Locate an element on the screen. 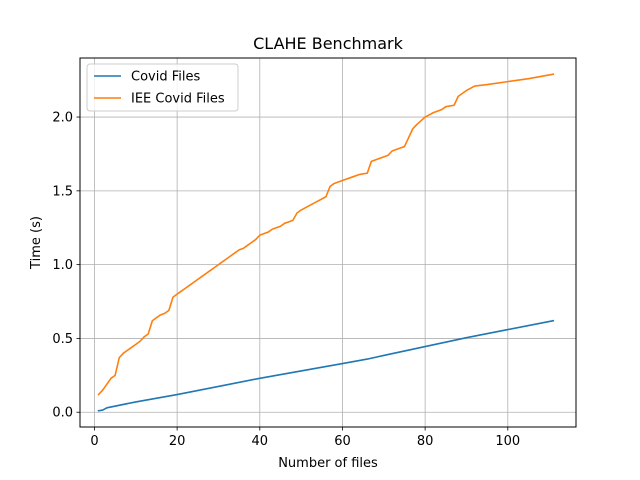 The height and width of the screenshot is (480, 640). y-tick-label: 0.0 is located at coordinates (62, 413).